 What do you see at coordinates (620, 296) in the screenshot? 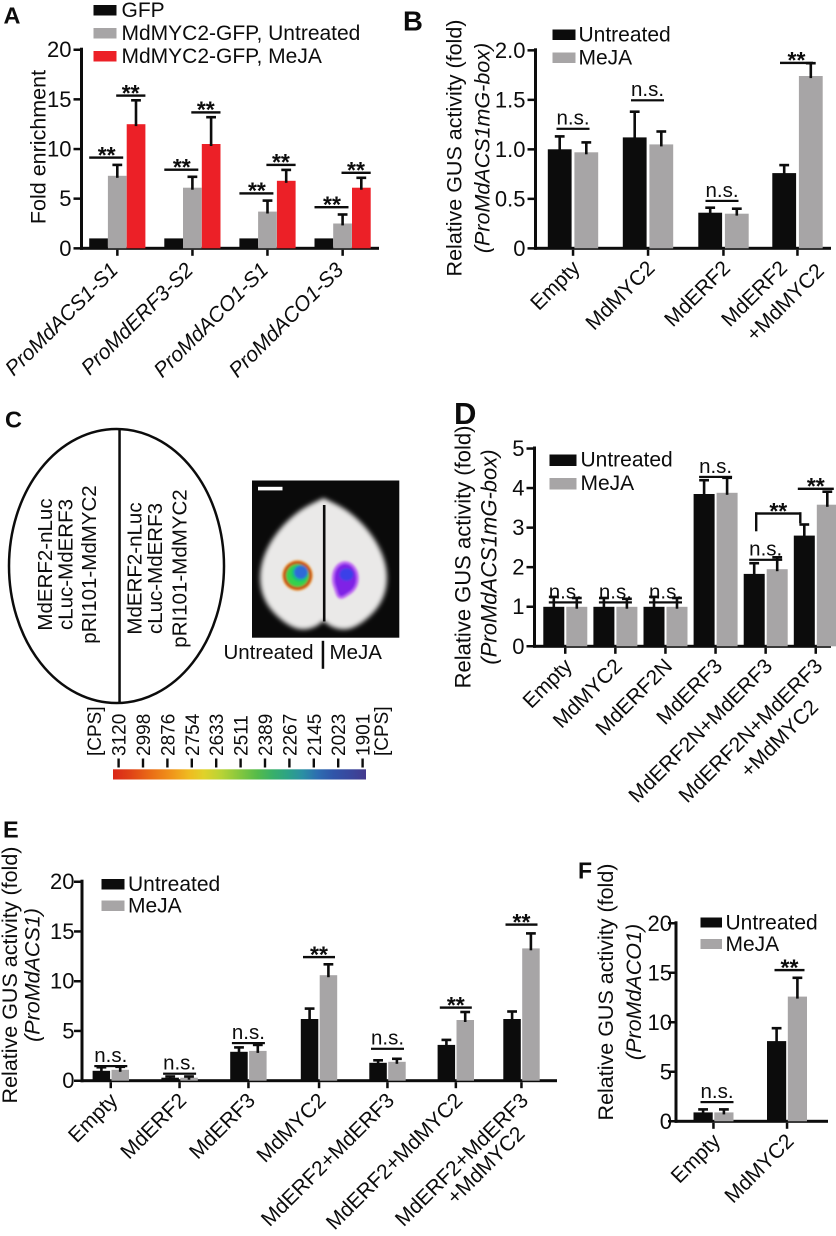
I see `svg-text: MdMYC2` at bounding box center [620, 296].